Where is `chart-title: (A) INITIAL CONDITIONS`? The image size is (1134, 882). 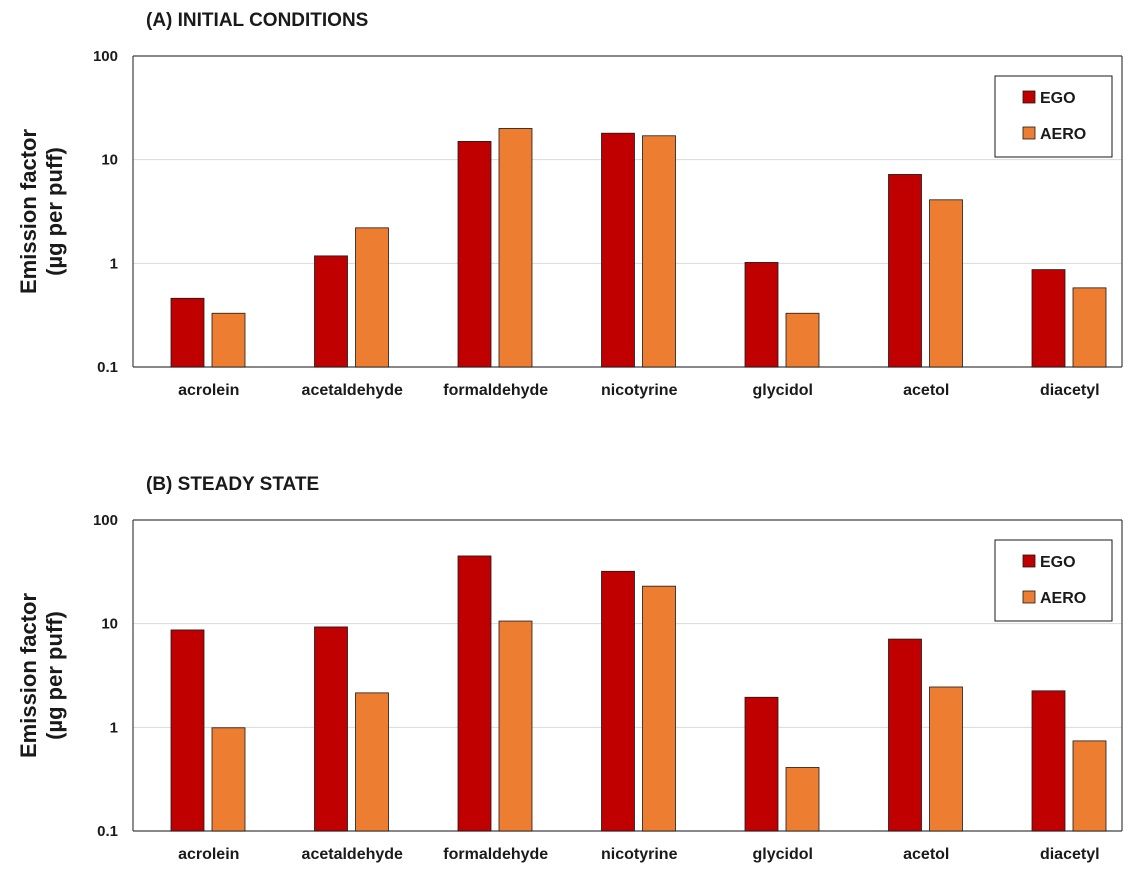
chart-title: (A) INITIAL CONDITIONS is located at coordinates (257, 20).